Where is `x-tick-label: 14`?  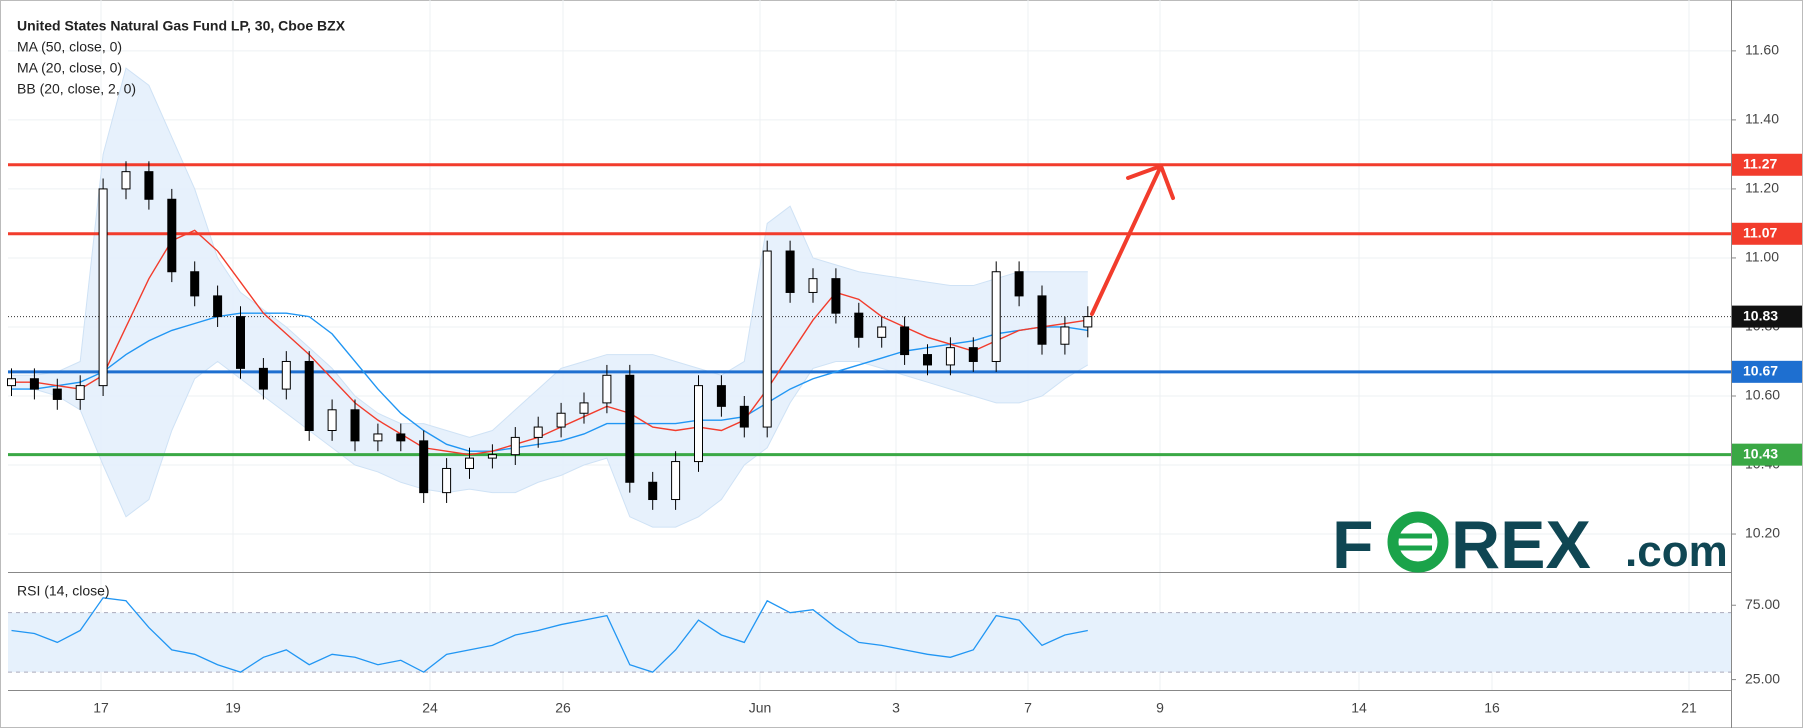 x-tick-label: 14 is located at coordinates (1359, 708).